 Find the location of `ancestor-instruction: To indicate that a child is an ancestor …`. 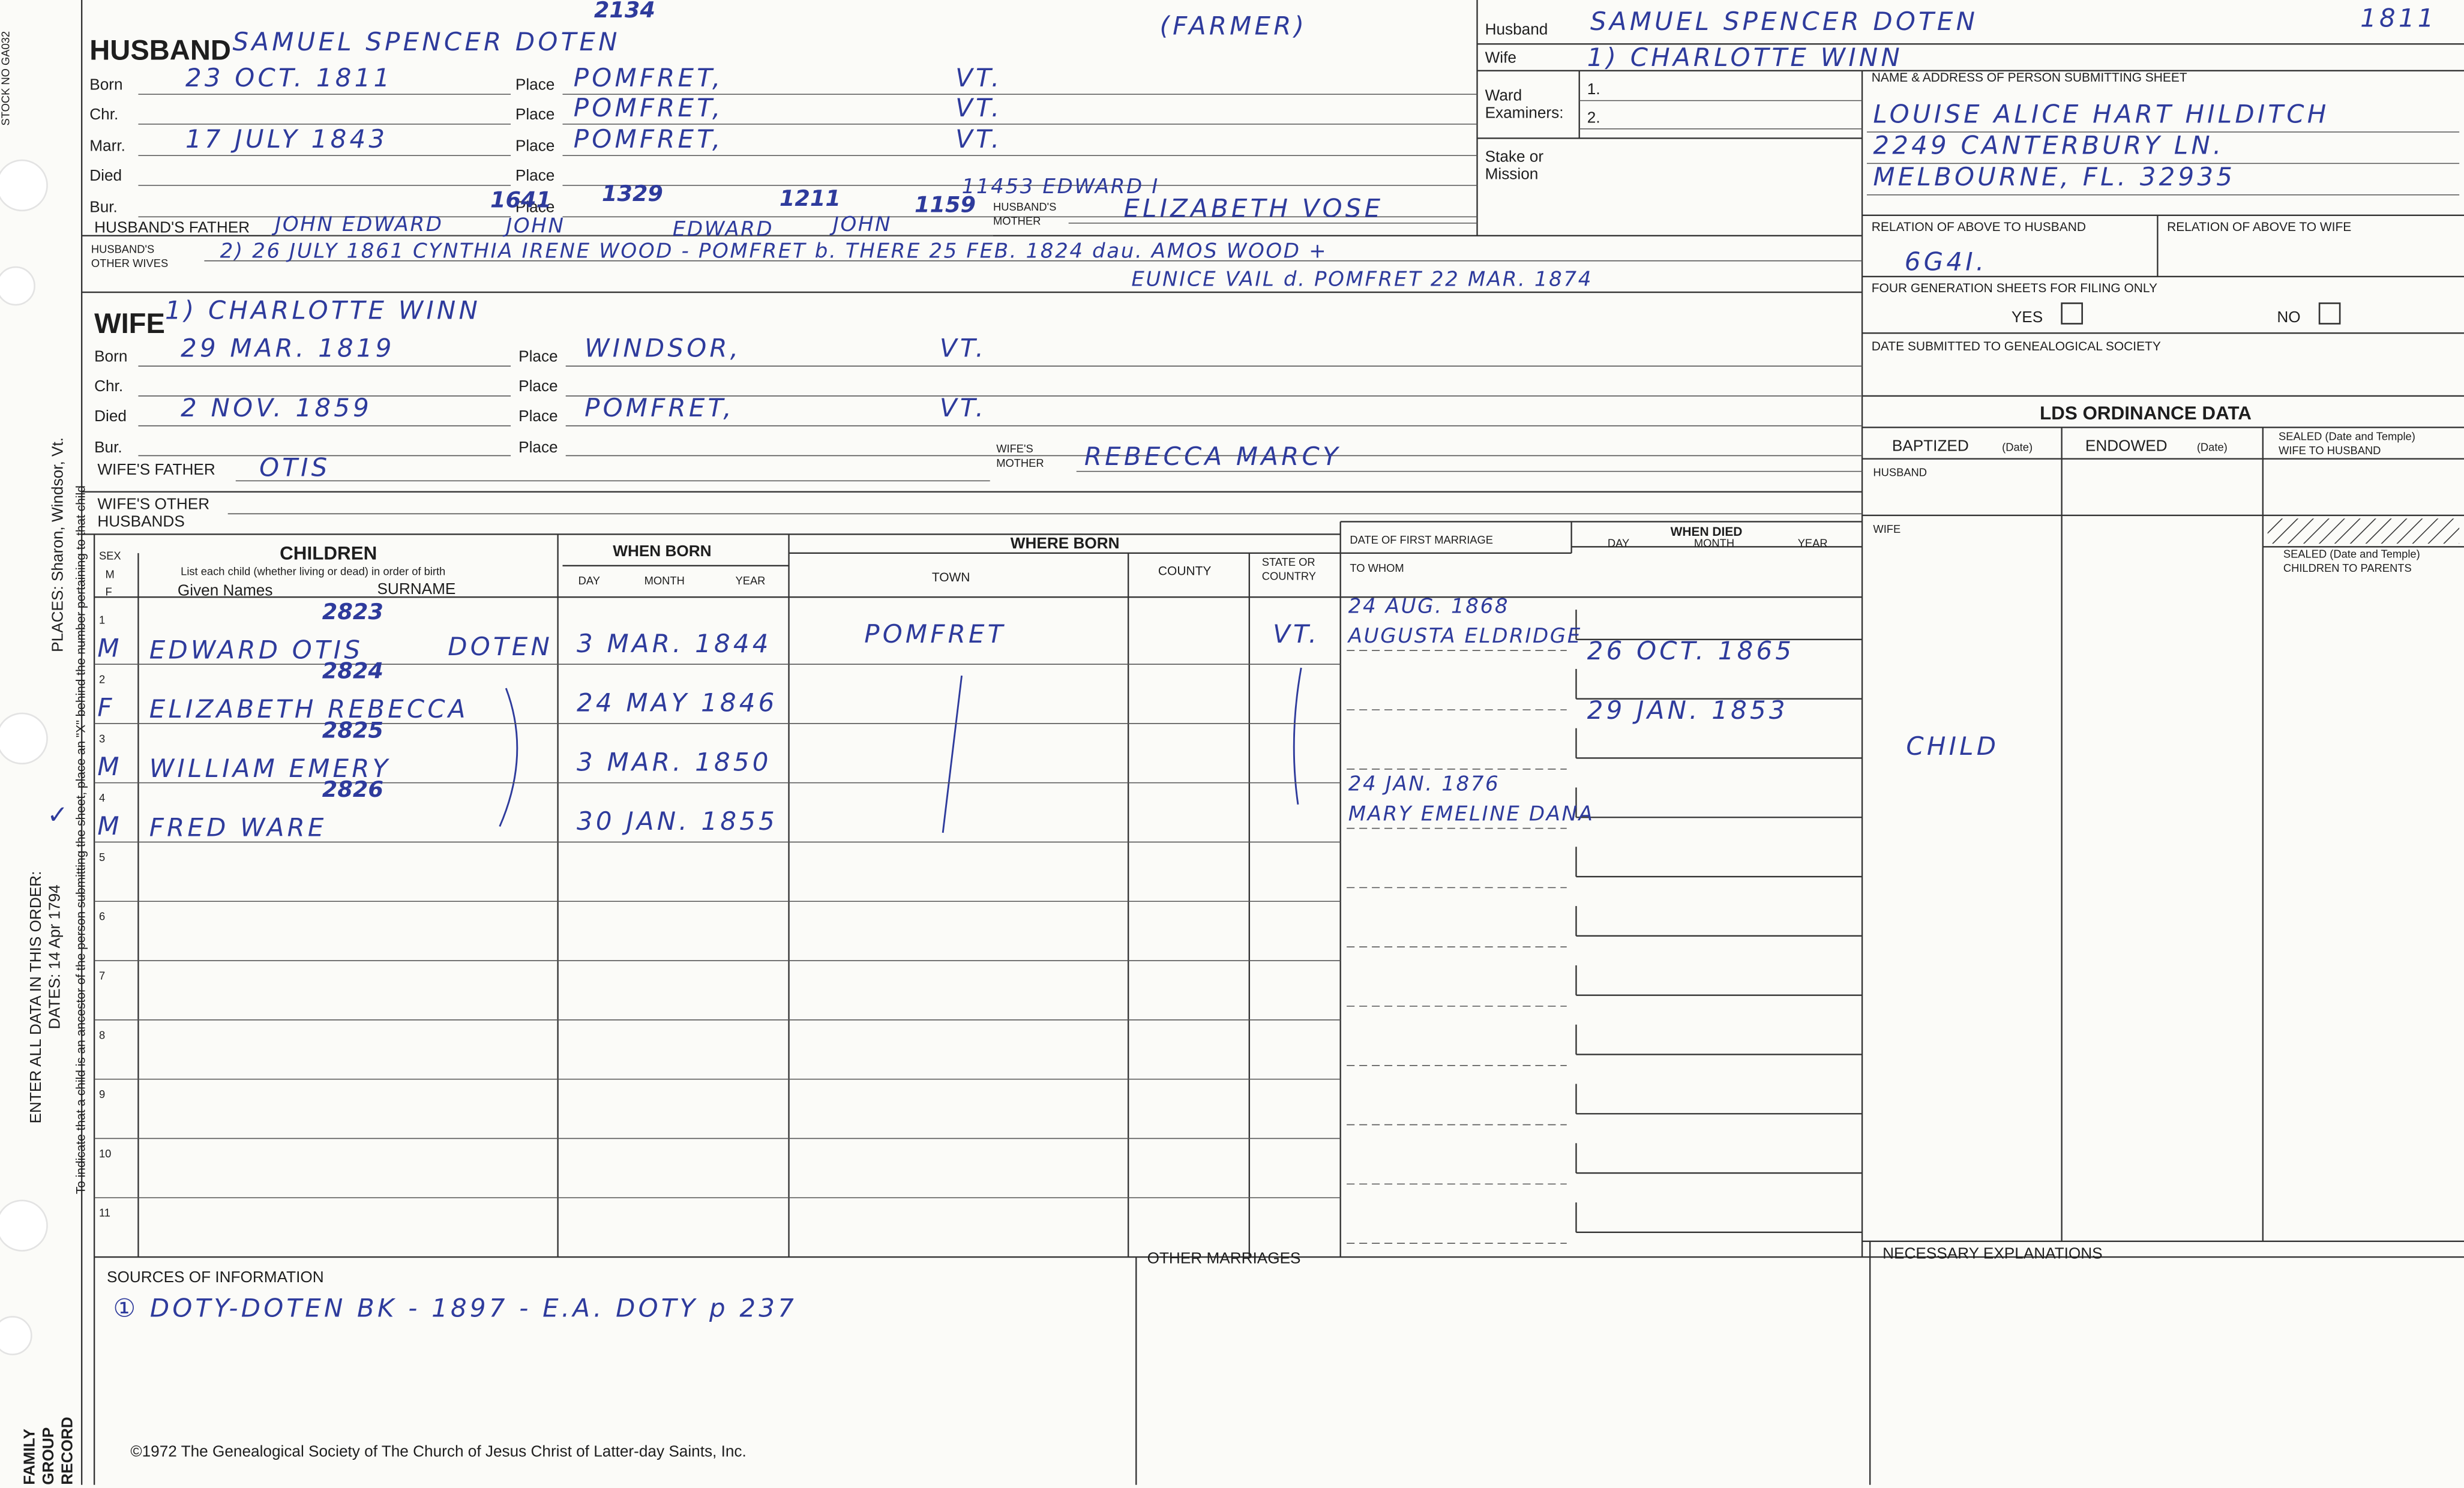

ancestor-instruction: To indicate that a child is an ancestor … is located at coordinates (81, 839).